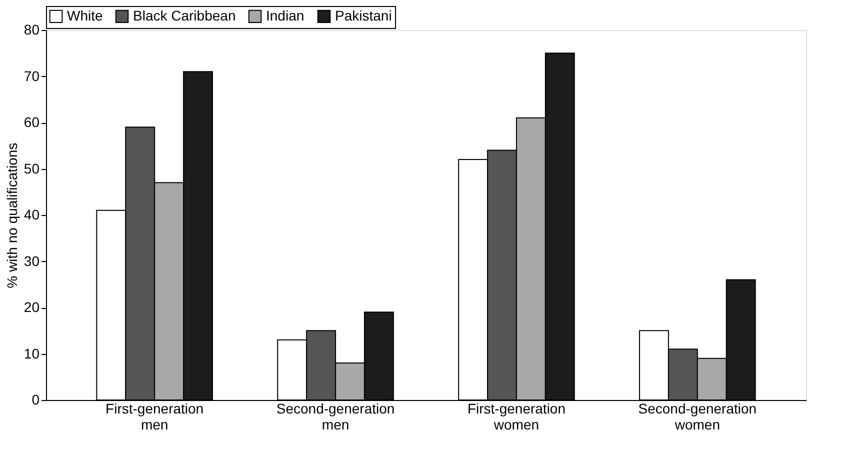 The image size is (857, 459). Describe the element at coordinates (32, 30) in the screenshot. I see `y-tick-label: 80` at that location.